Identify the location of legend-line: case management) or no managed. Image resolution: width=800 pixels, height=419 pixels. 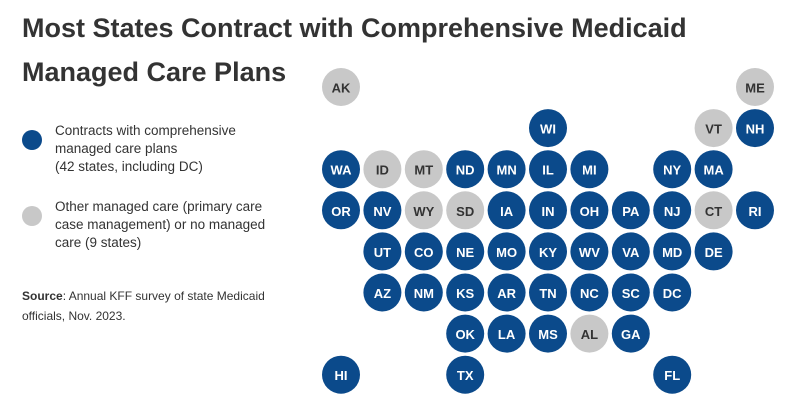
(160, 224).